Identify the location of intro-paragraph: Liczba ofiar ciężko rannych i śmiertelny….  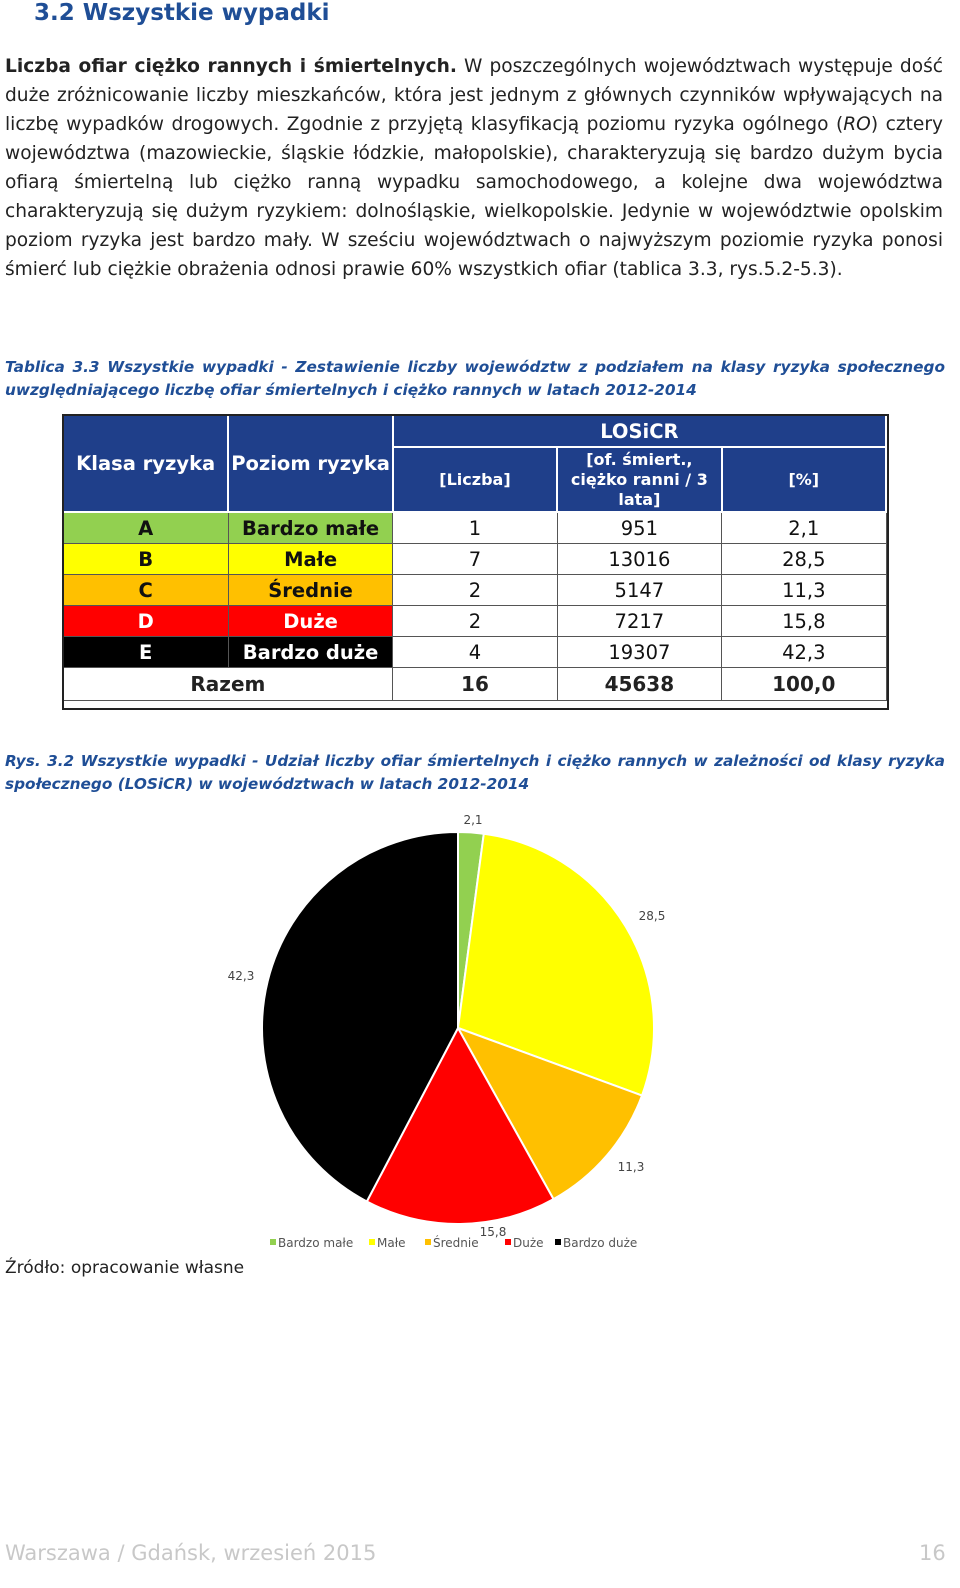
(474, 168).